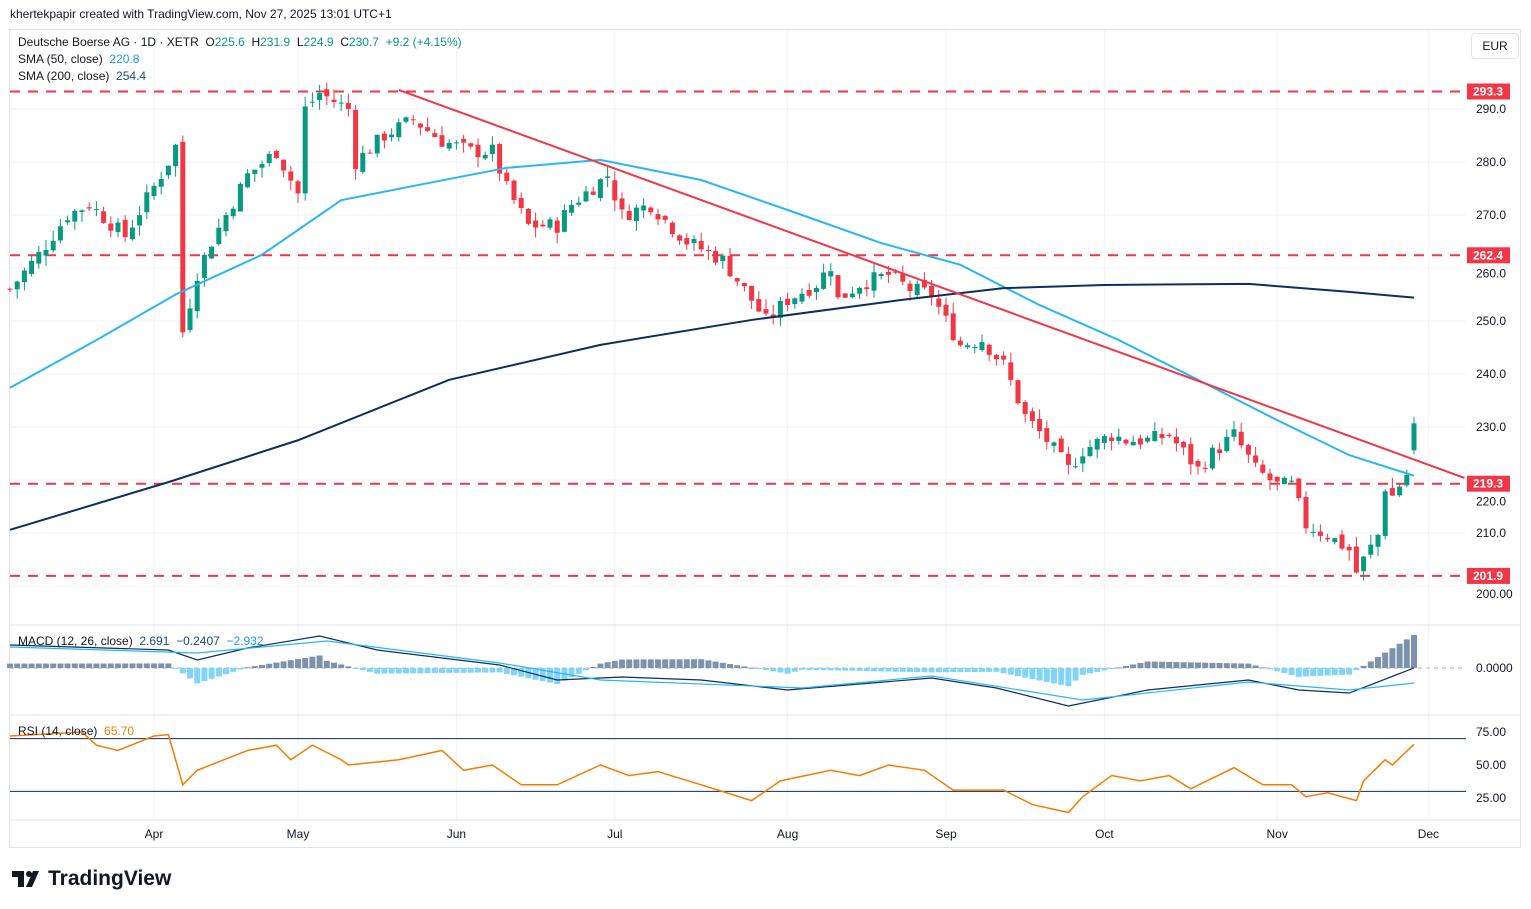  I want to click on sma50-label: SMA (50, close), so click(60, 59).